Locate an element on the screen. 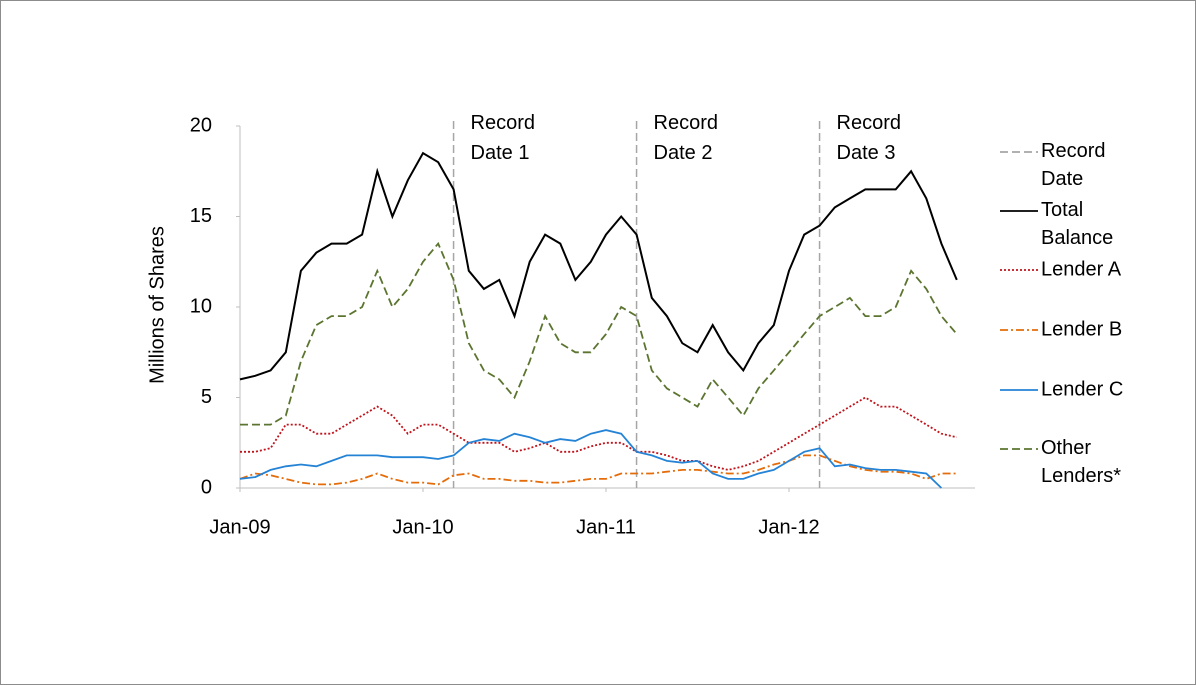 This screenshot has height=685, width=1196. x-tick-label: Jan-10 is located at coordinates (422, 527).